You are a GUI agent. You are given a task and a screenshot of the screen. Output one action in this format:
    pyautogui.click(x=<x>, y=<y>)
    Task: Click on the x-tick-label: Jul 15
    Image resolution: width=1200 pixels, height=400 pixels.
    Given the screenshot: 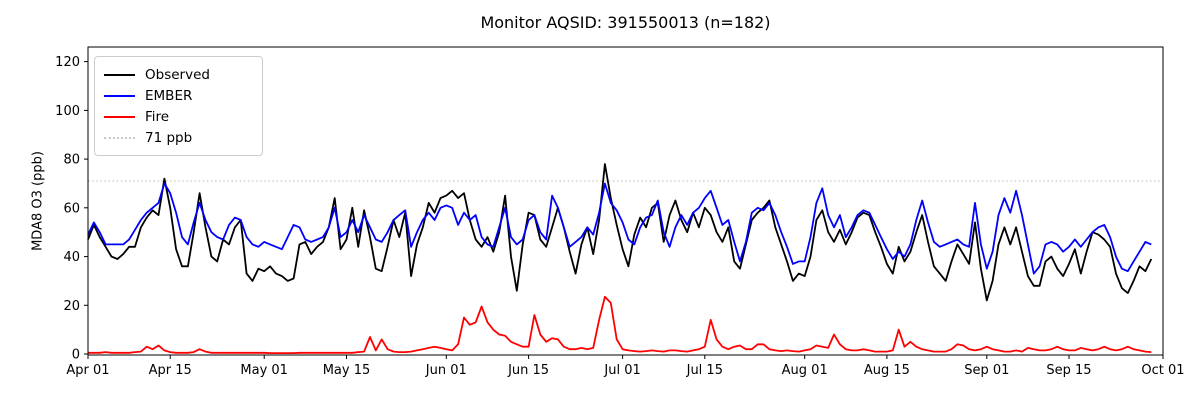 What is the action you would take?
    pyautogui.click(x=704, y=370)
    